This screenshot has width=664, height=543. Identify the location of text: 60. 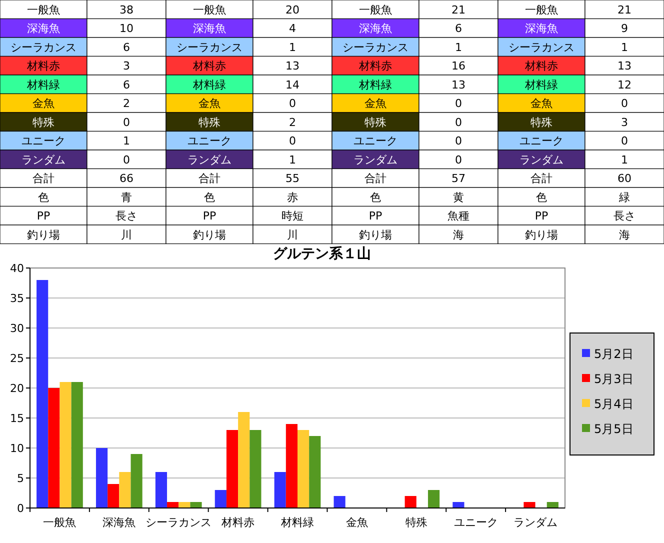
(625, 179).